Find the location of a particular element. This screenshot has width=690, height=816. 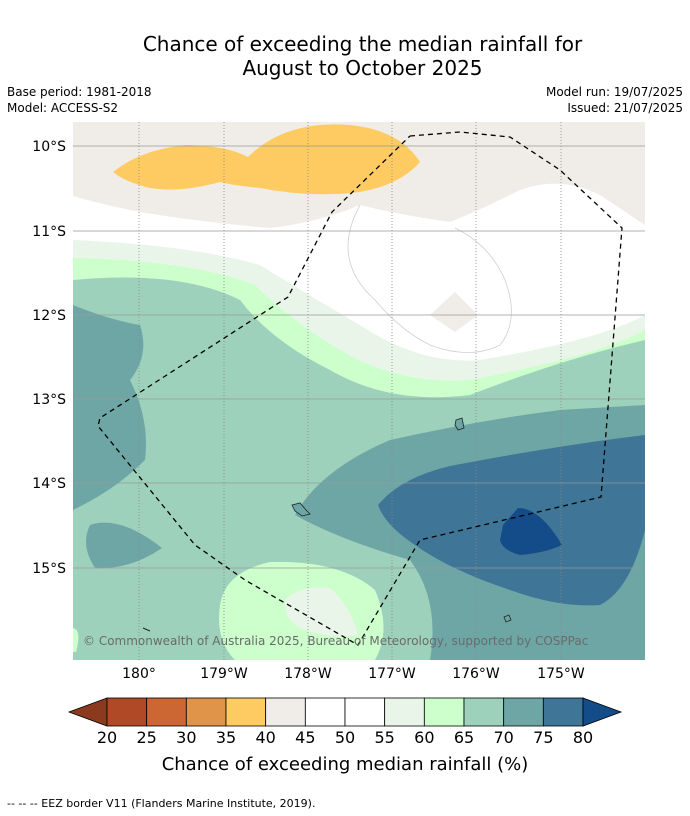

lon-label-175w: 175°W is located at coordinates (561, 674).